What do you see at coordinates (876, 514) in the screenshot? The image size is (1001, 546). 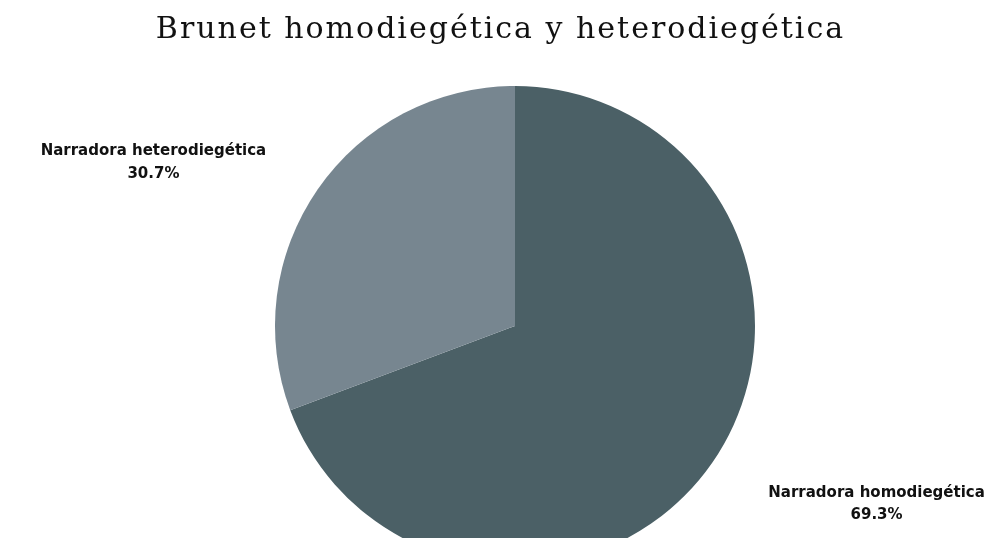 I see `data-label: 69.3%` at bounding box center [876, 514].